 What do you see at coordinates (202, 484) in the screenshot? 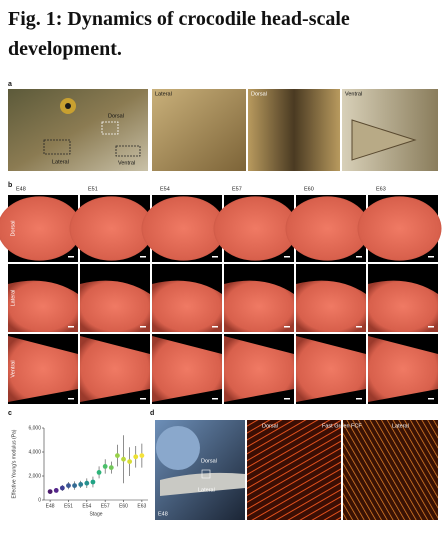
I see `embryo-snout` at bounding box center [202, 484].